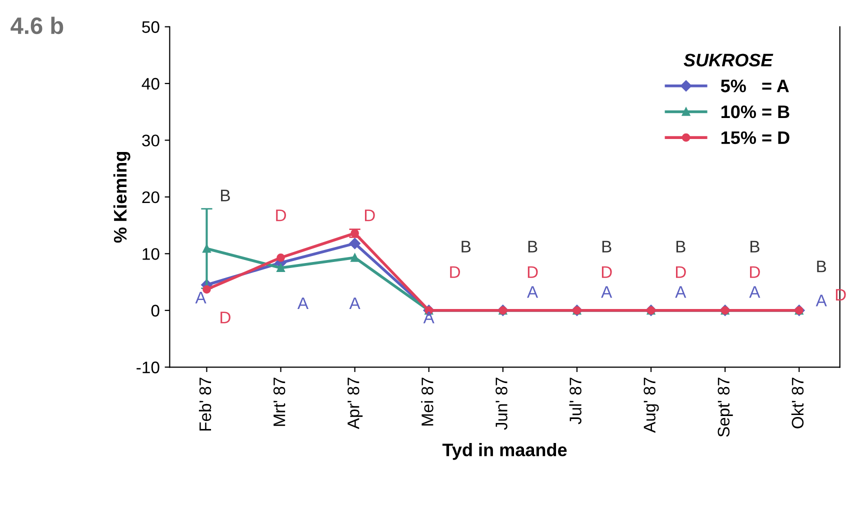 The width and height of the screenshot is (857, 505). Describe the element at coordinates (148, 368) in the screenshot. I see `y-tick-label: -10` at that location.